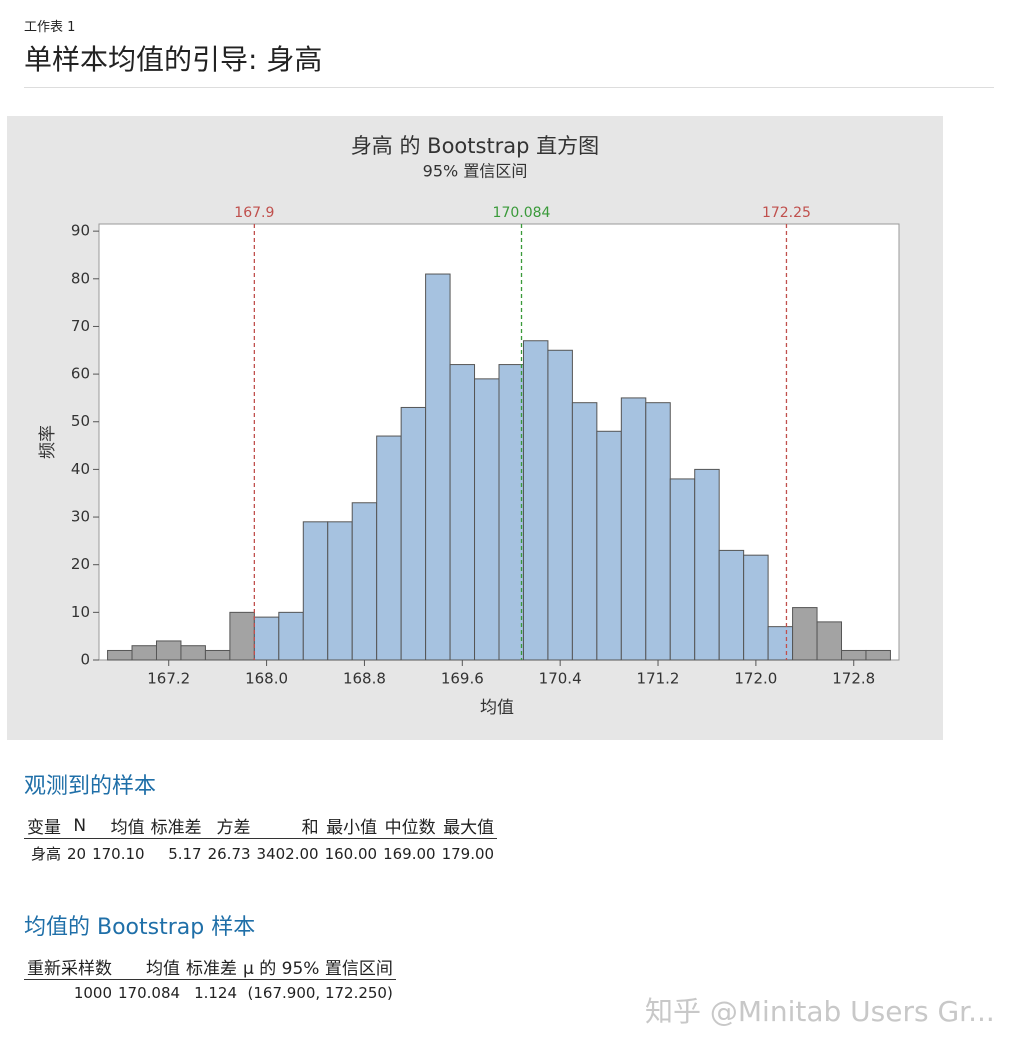  What do you see at coordinates (853, 679) in the screenshot?
I see `x-tick-label: 172.8` at bounding box center [853, 679].